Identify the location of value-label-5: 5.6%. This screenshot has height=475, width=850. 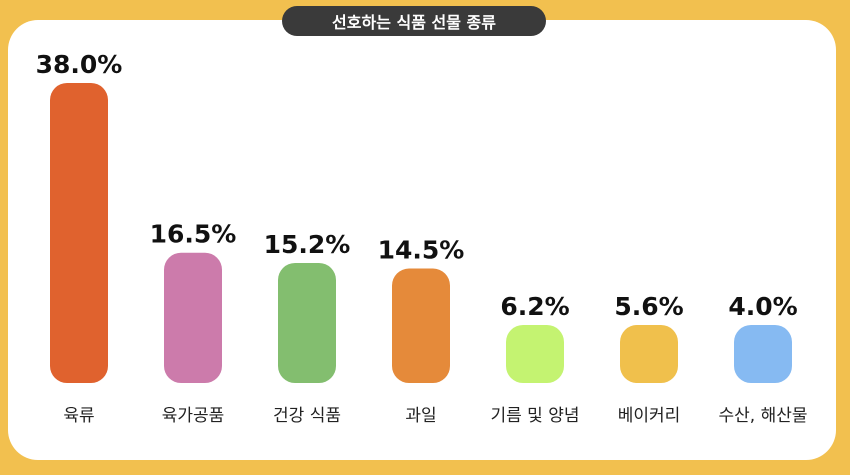
(648, 306).